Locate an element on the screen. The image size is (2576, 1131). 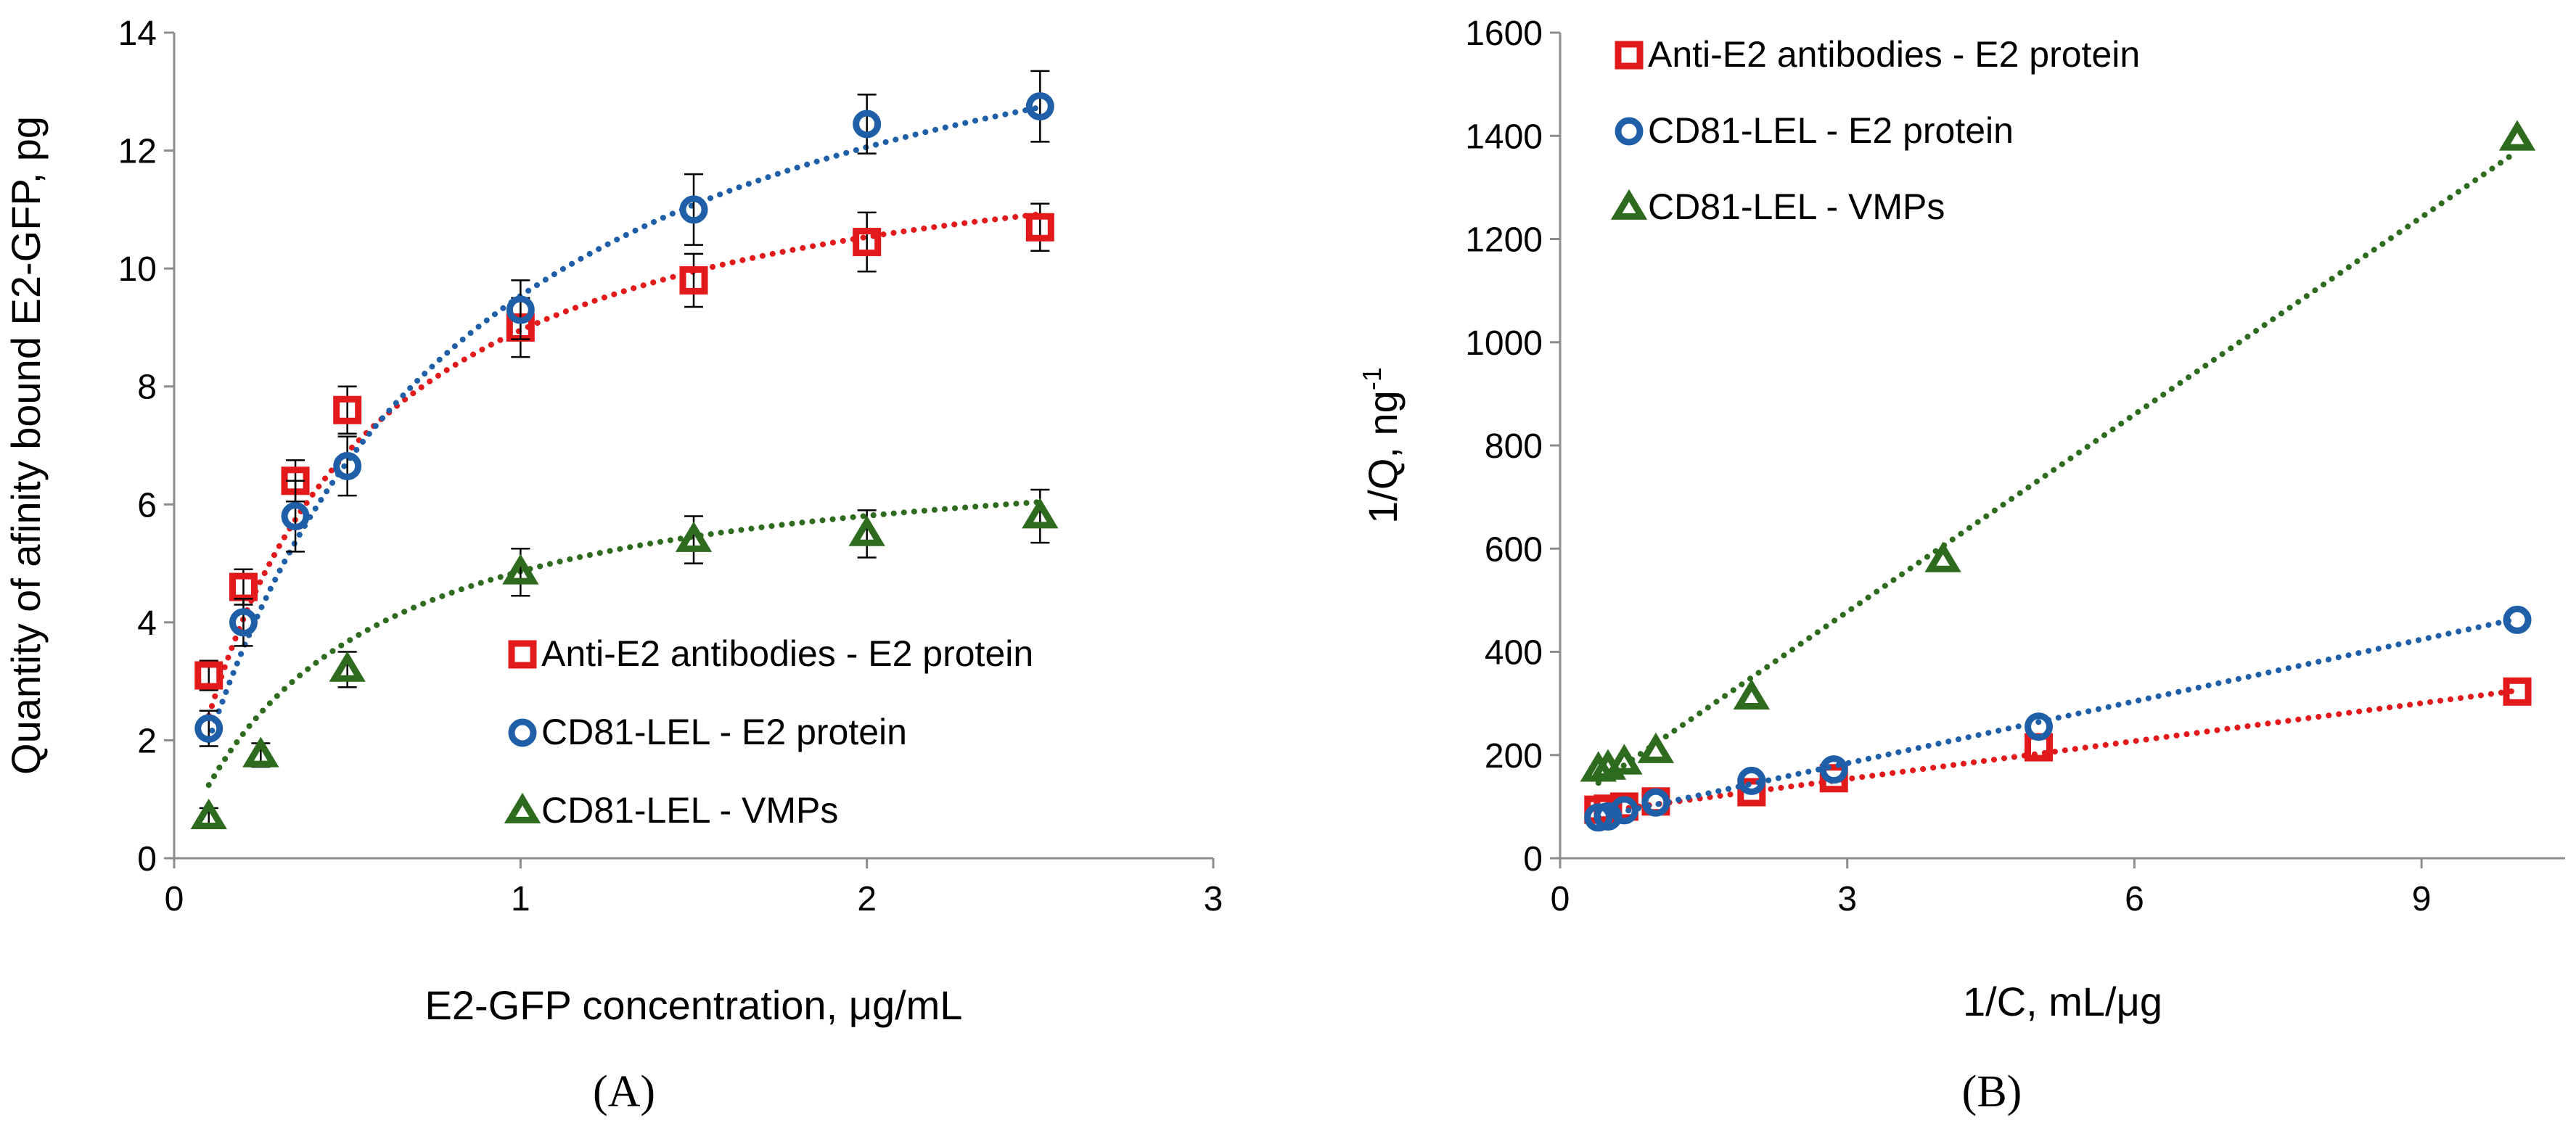
y-tick-label: 800 is located at coordinates (1514, 446).